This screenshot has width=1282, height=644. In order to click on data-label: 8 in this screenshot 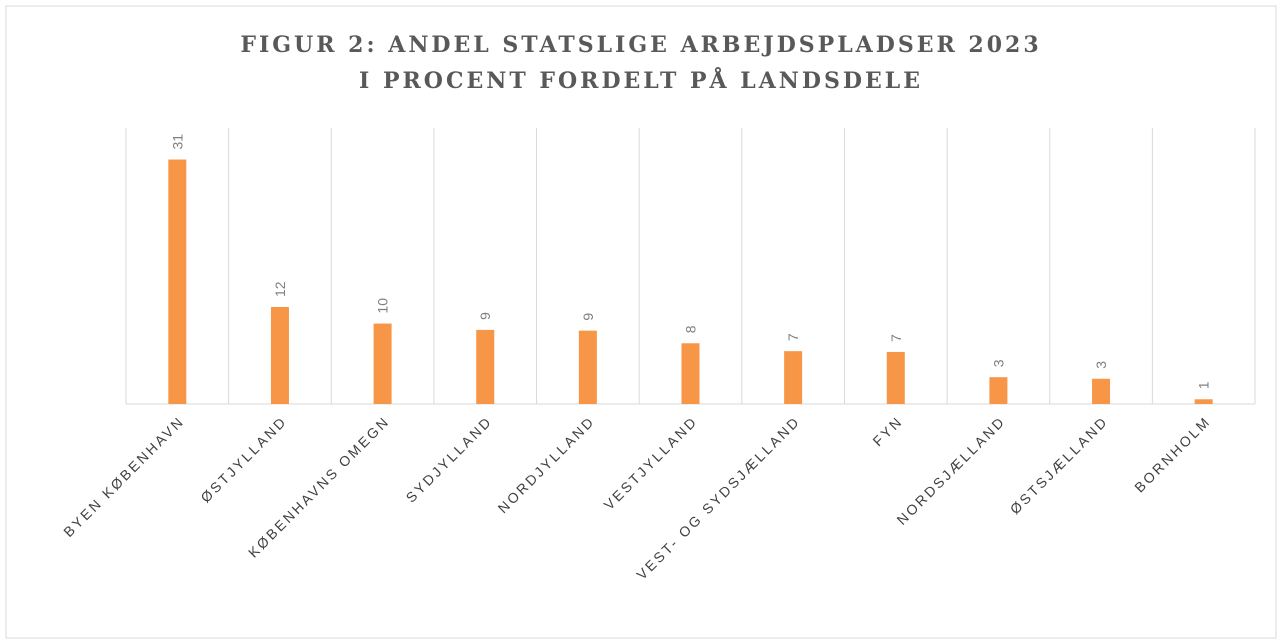, I will do `click(691, 329)`.